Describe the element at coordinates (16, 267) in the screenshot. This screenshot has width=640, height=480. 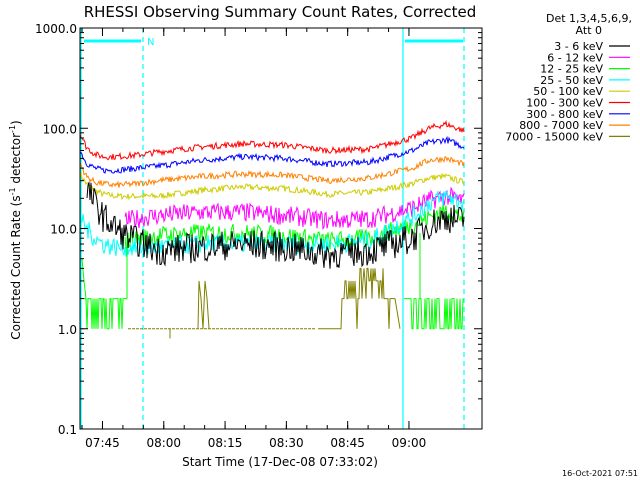
I see `y-axis-label-main: Corrected Count Rate (s` at that location.